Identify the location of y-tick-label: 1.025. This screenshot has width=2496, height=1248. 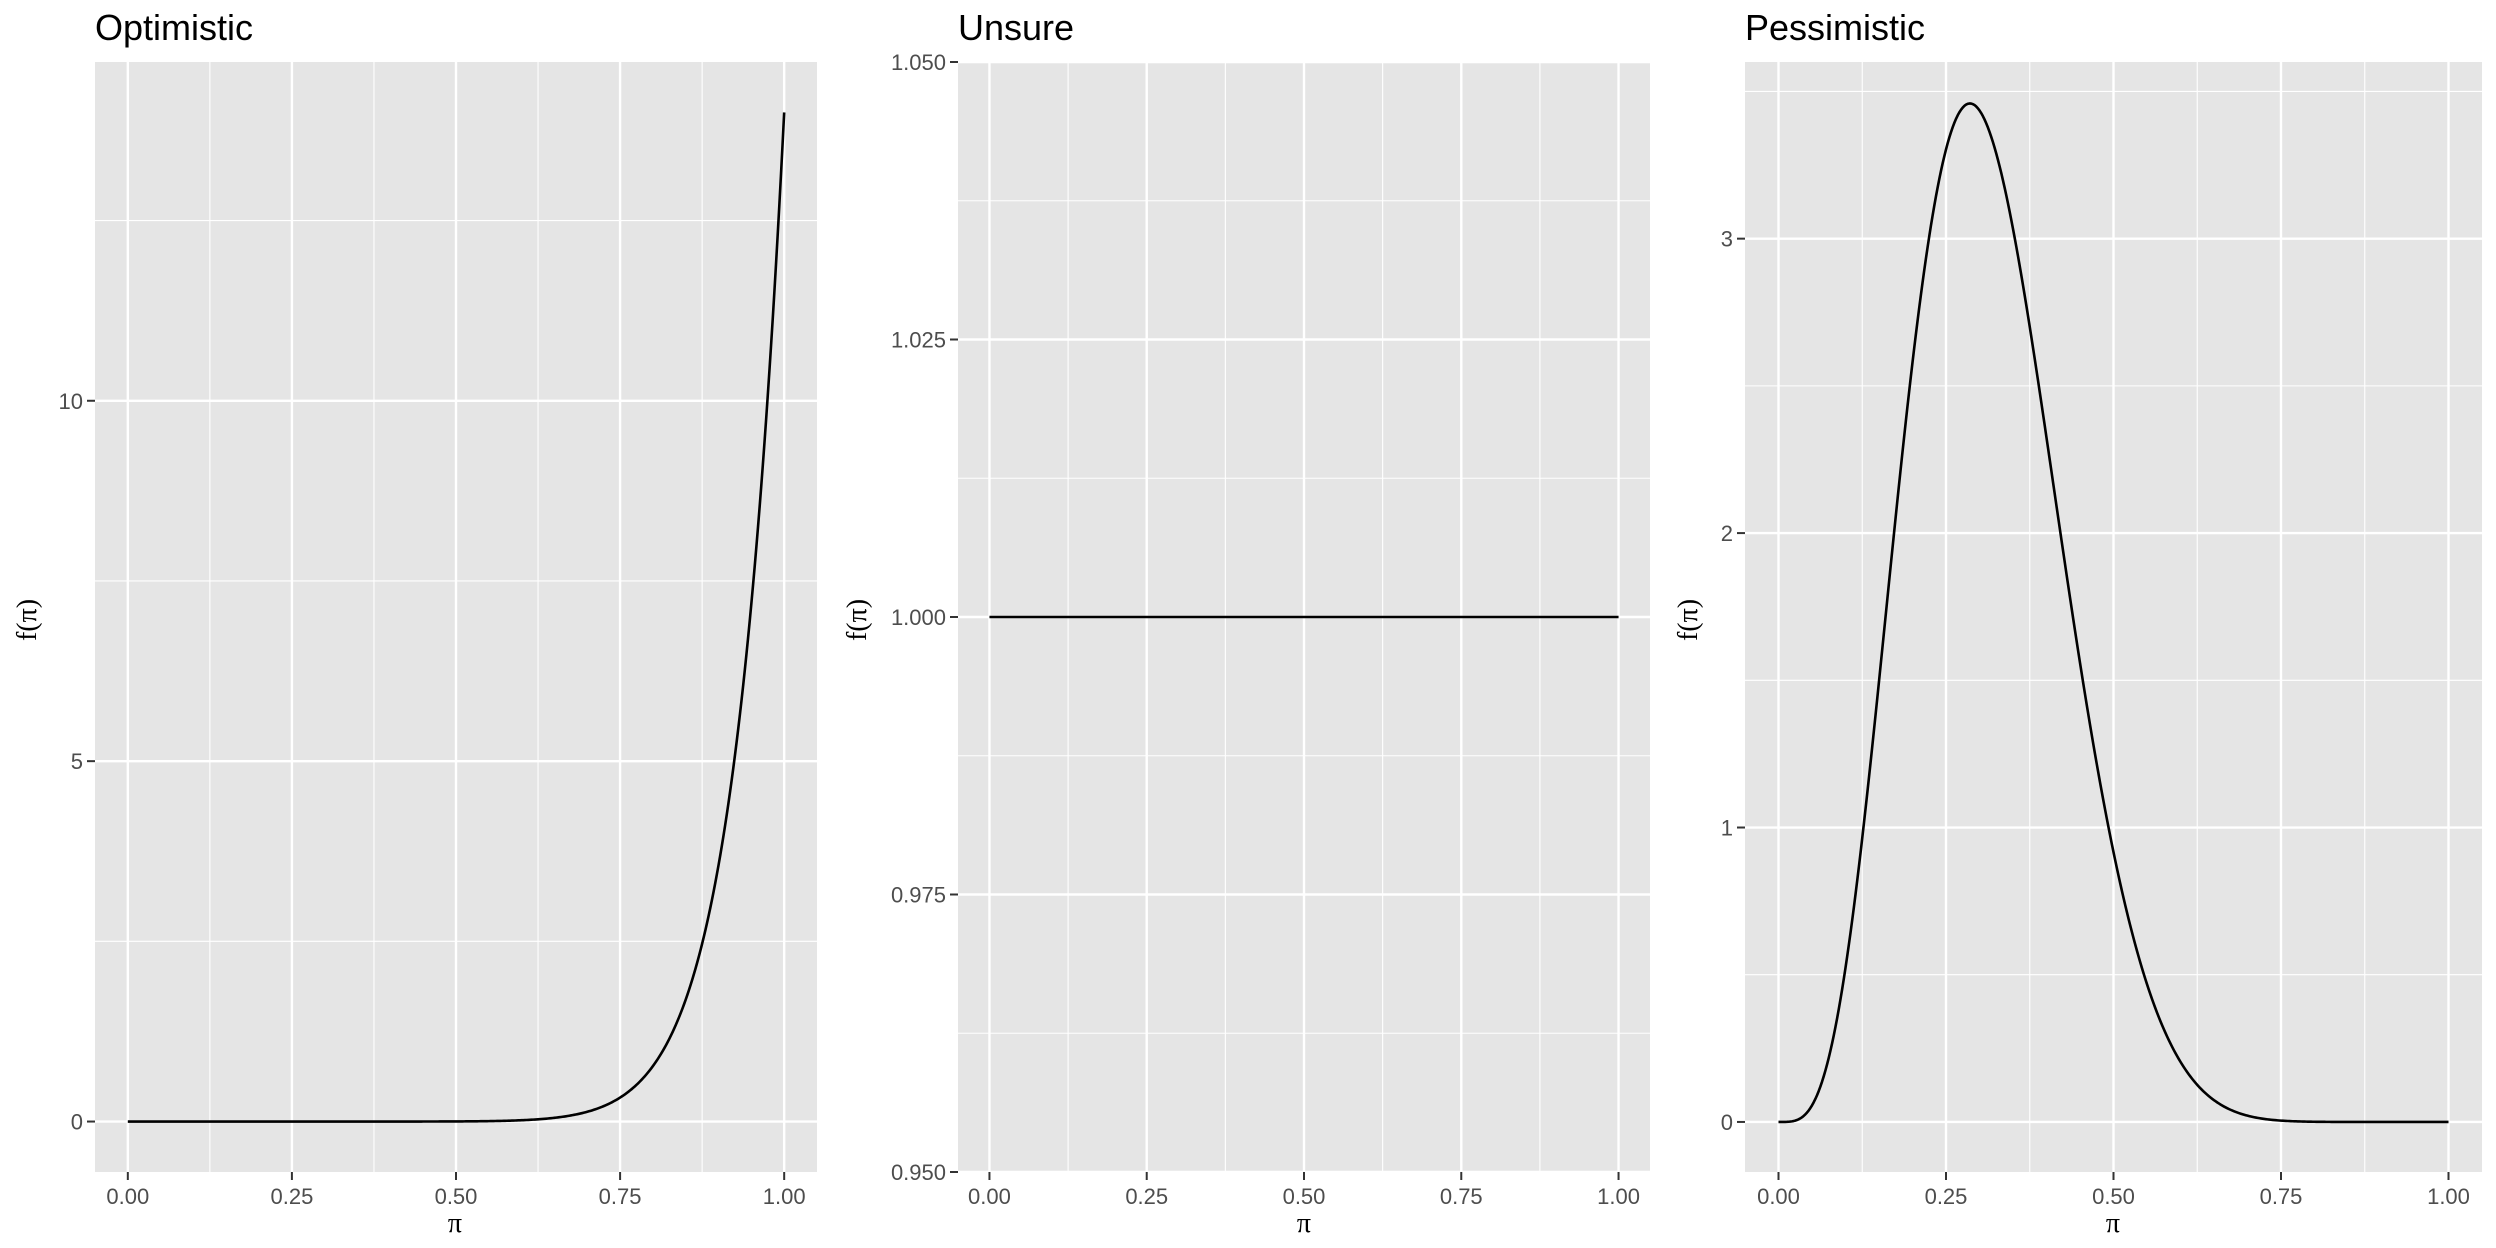
(918, 340).